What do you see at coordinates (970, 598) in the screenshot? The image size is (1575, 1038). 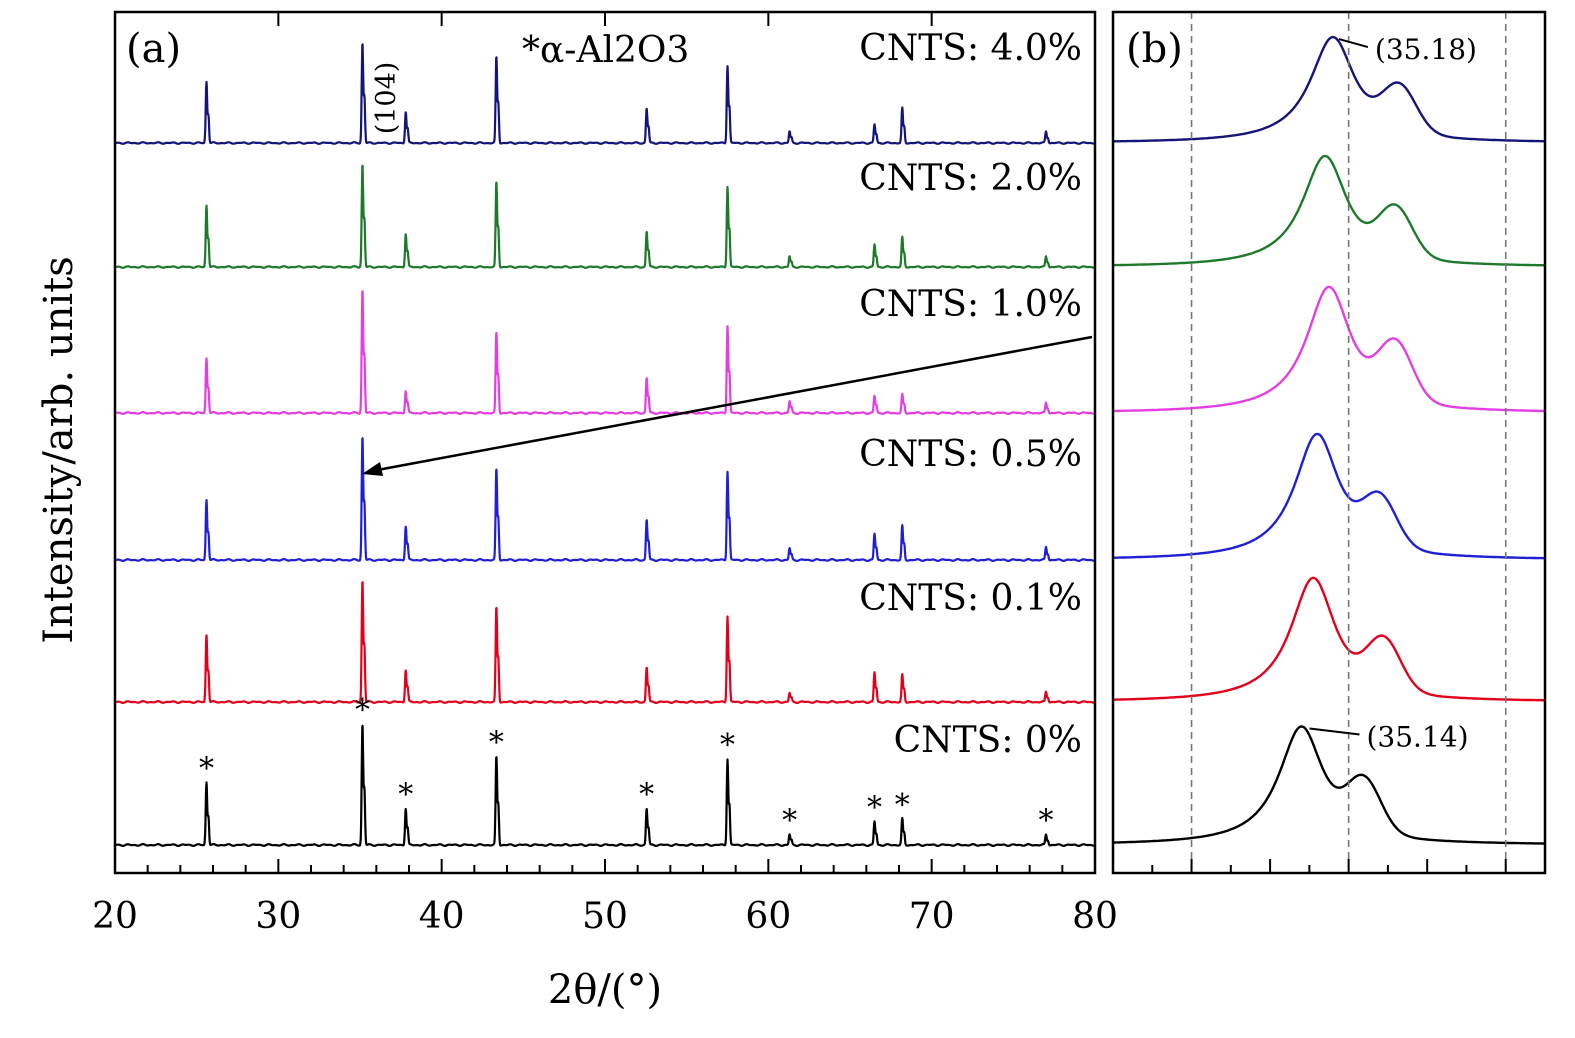 I see `series-label-0.1%: CNTS: 0.1%` at bounding box center [970, 598].